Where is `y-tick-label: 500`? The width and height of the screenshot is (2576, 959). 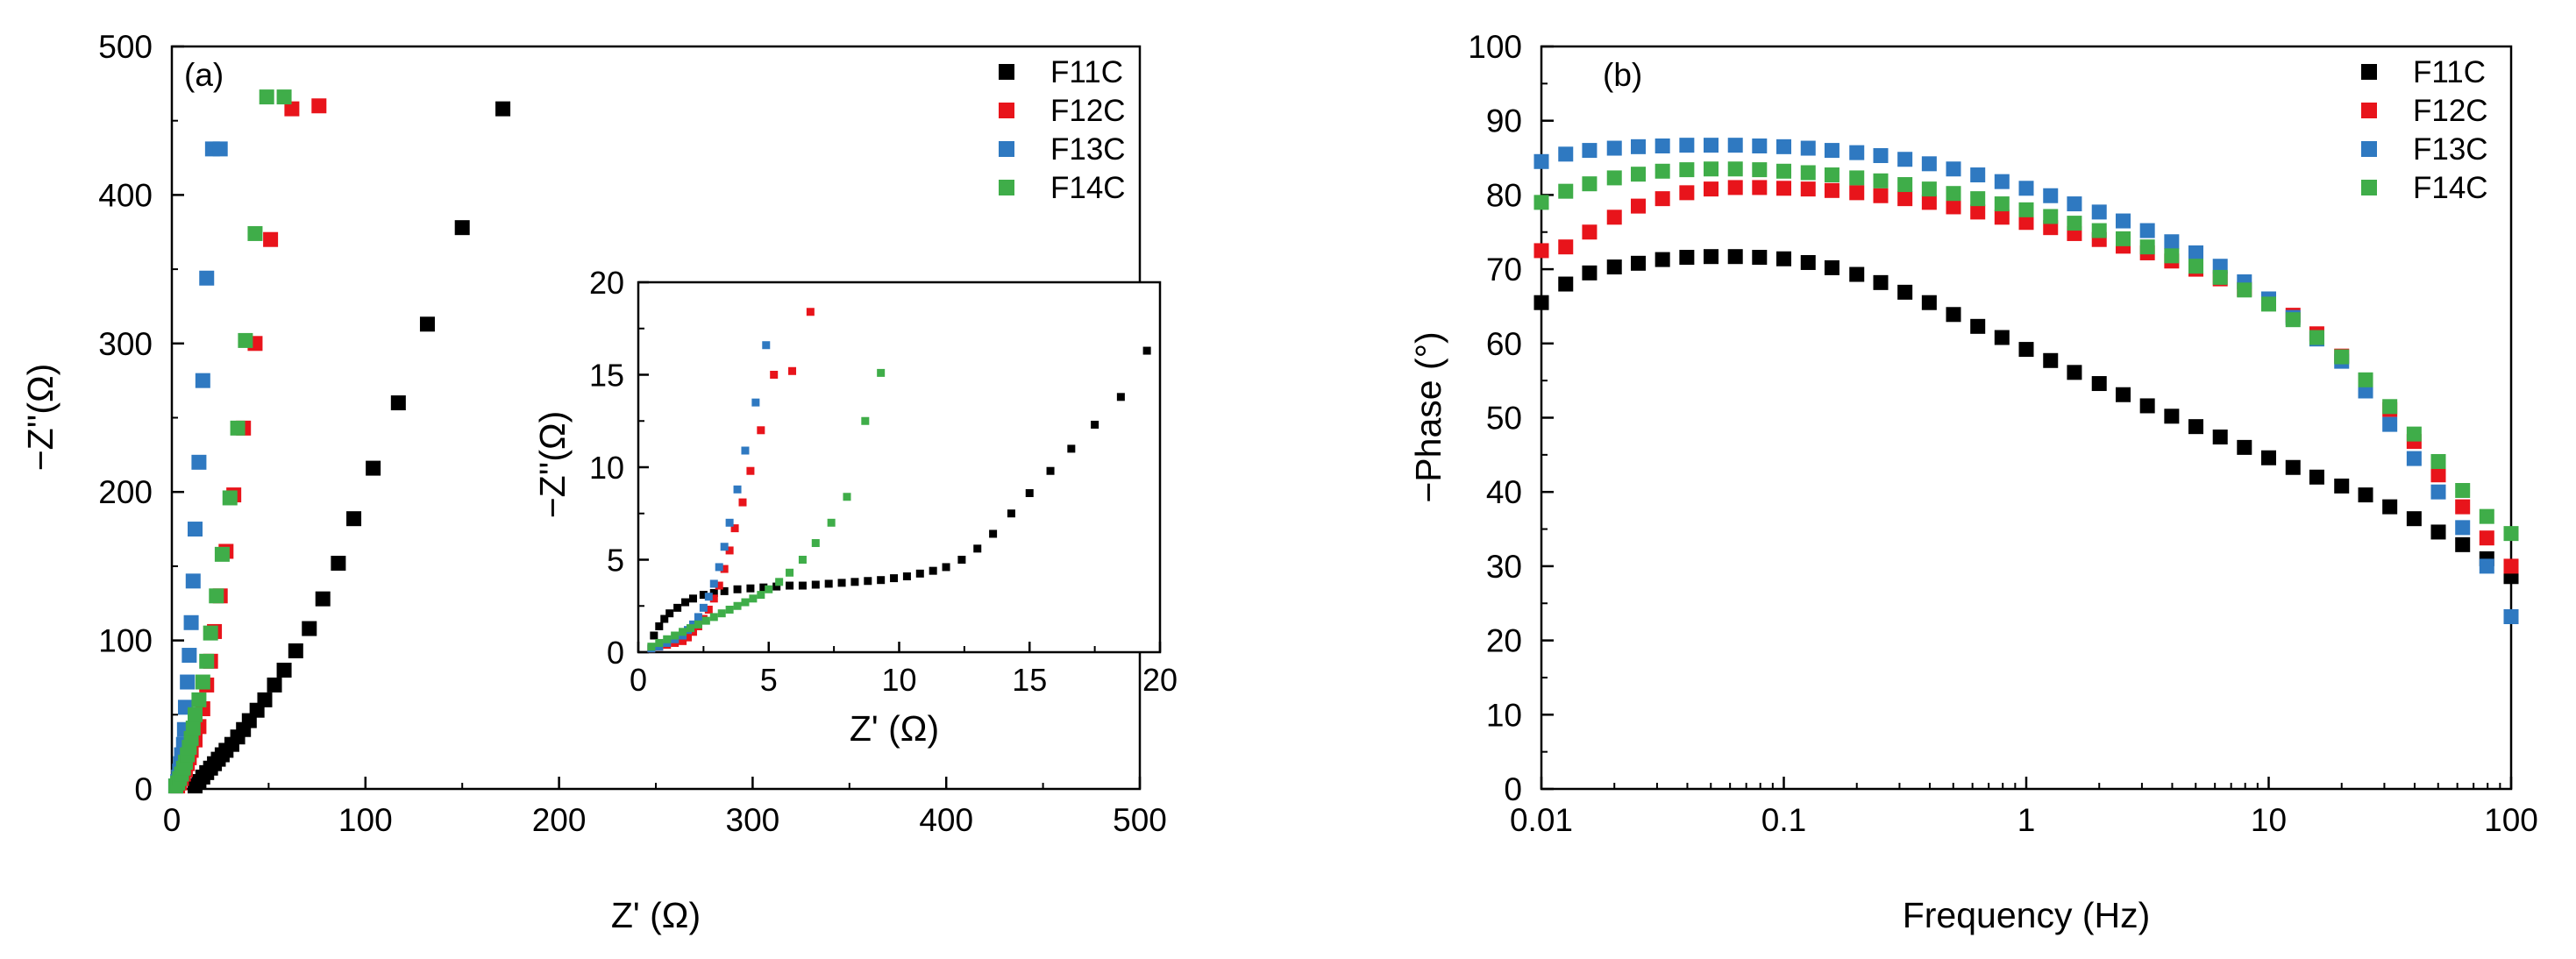
y-tick-label: 500 is located at coordinates (125, 47).